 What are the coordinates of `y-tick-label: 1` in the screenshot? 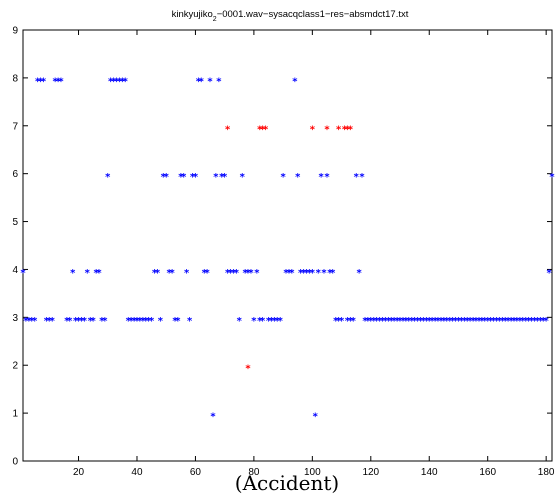 It's located at (15, 414).